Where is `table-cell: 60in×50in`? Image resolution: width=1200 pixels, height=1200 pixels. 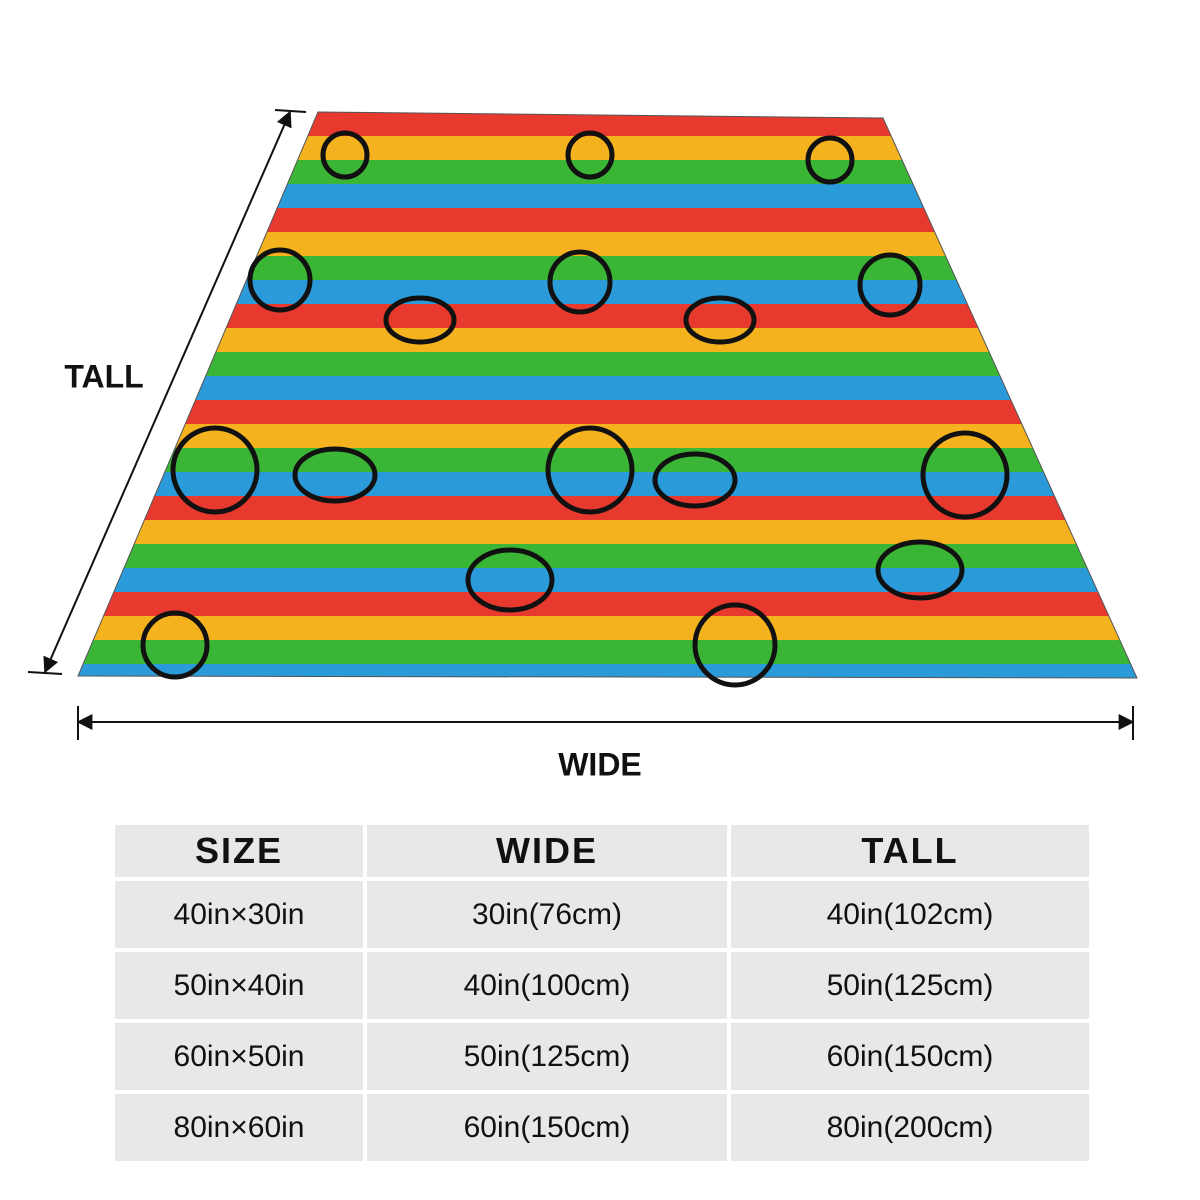 table-cell: 60in×50in is located at coordinates (239, 1056).